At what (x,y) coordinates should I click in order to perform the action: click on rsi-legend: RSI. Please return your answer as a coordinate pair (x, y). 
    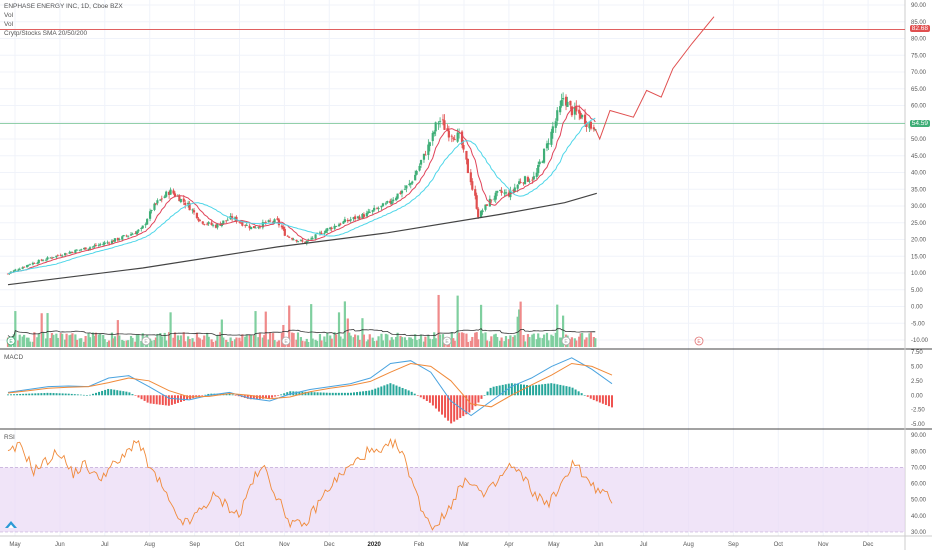
    Looking at the image, I should click on (9, 437).